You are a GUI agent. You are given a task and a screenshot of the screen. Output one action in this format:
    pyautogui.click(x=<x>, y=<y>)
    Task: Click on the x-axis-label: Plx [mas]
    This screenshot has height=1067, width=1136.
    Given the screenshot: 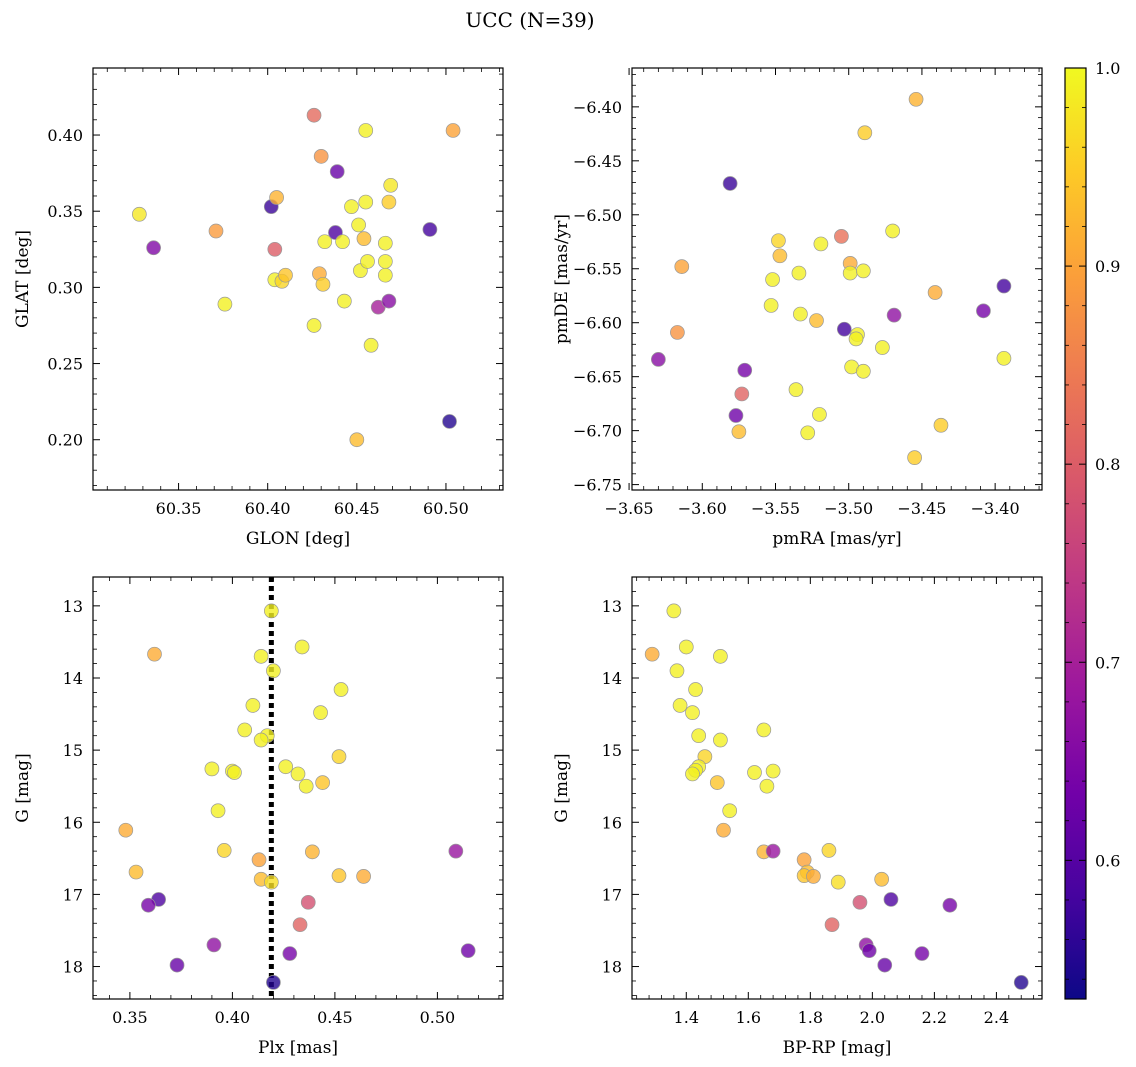 What is the action you would take?
    pyautogui.click(x=298, y=1048)
    